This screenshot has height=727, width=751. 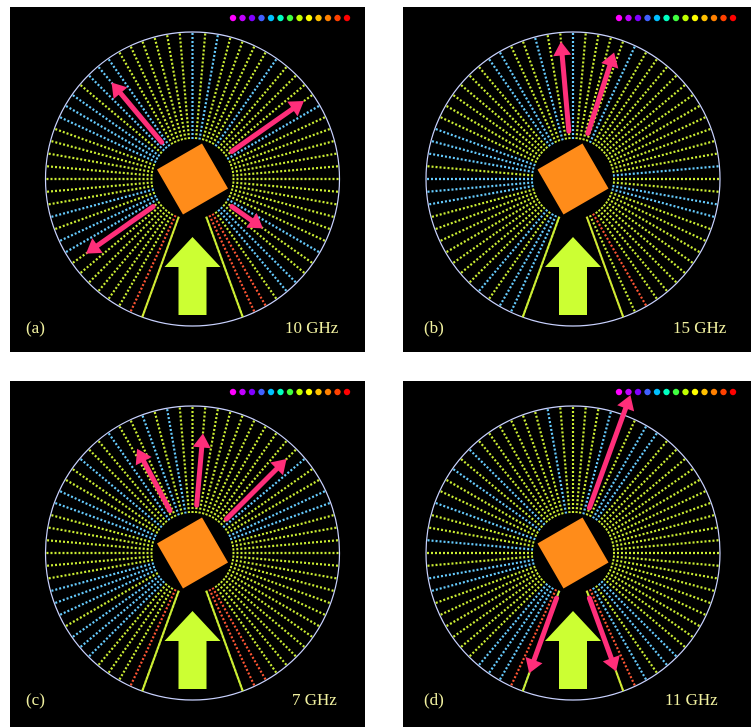 What do you see at coordinates (312, 327) in the screenshot?
I see `frequency-label-a: 10 GHz` at bounding box center [312, 327].